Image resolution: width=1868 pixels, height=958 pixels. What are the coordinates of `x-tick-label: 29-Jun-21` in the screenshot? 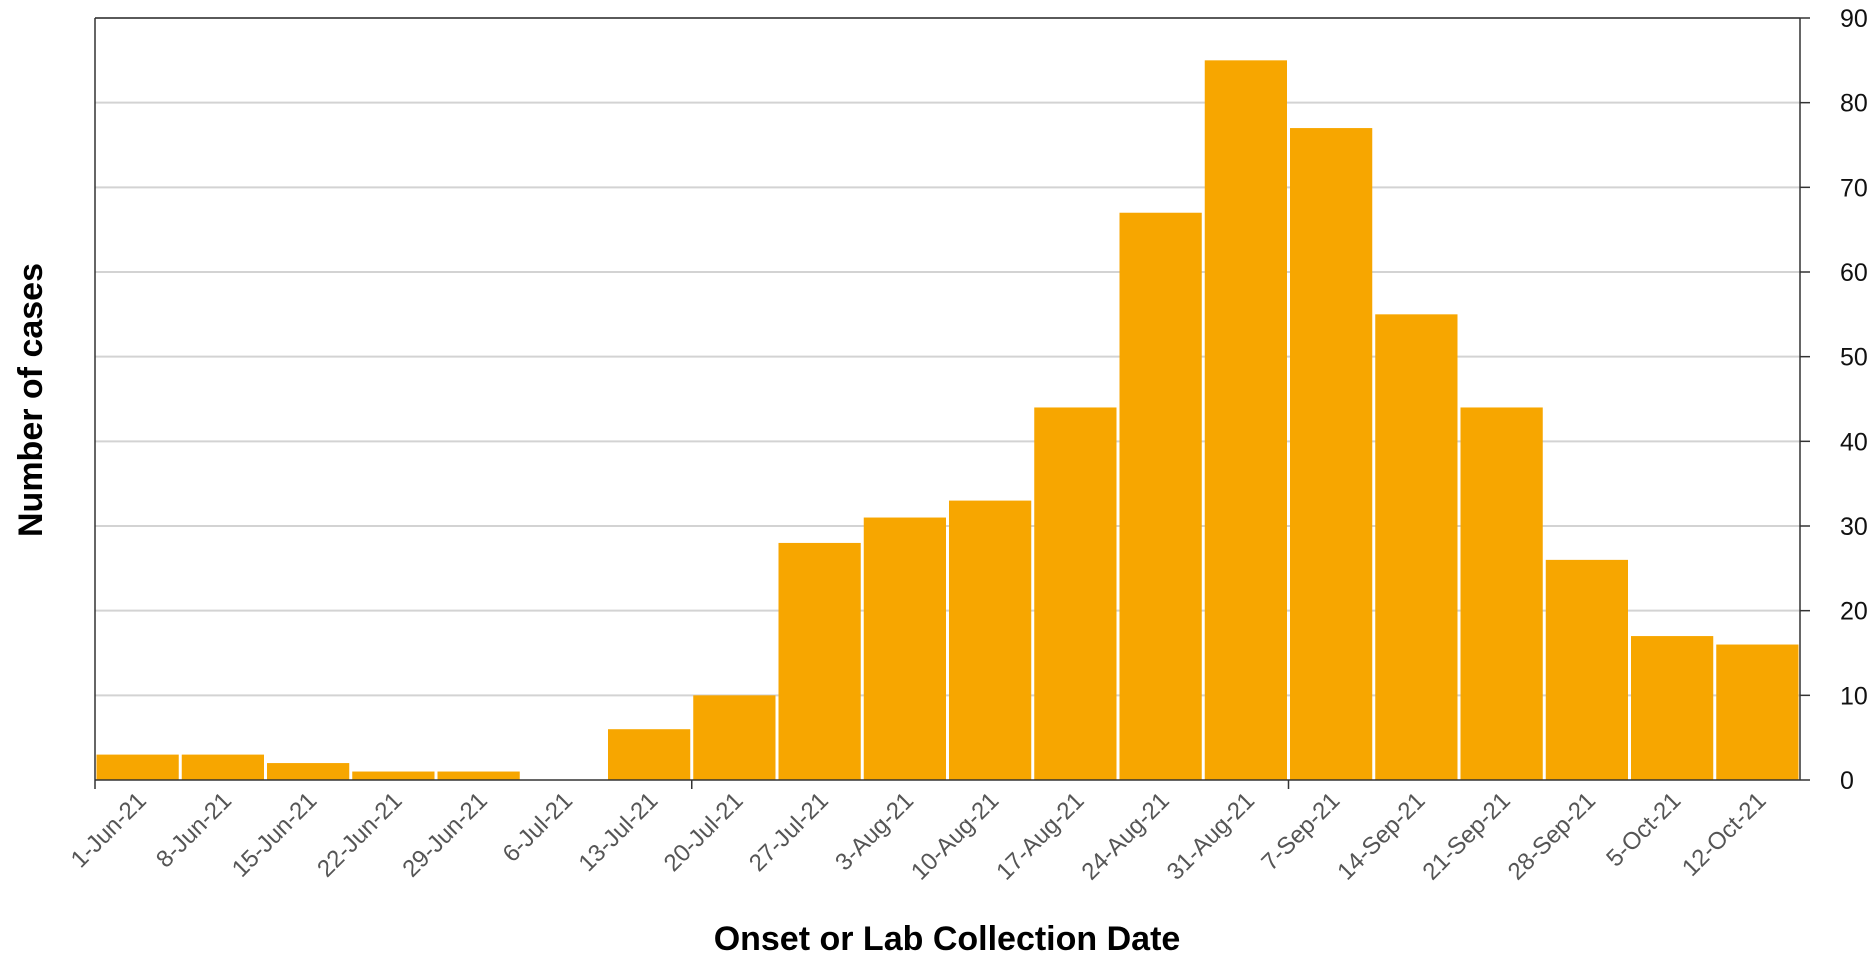 It's located at (445, 835).